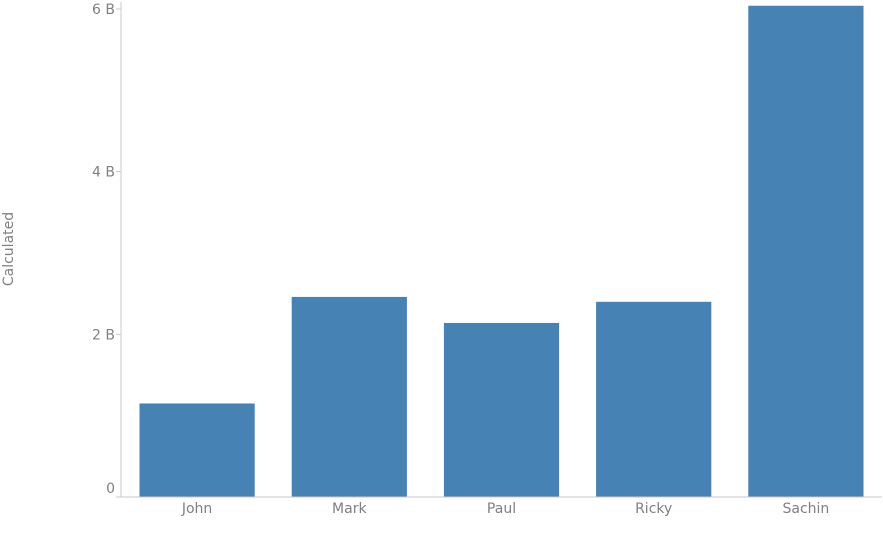 The width and height of the screenshot is (883, 546). I want to click on y-tick-label: 0, so click(110, 489).